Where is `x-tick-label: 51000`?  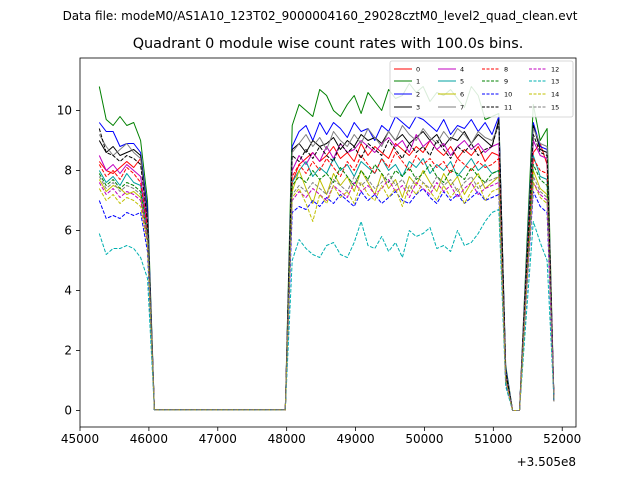
x-tick-label: 51000 is located at coordinates (493, 439).